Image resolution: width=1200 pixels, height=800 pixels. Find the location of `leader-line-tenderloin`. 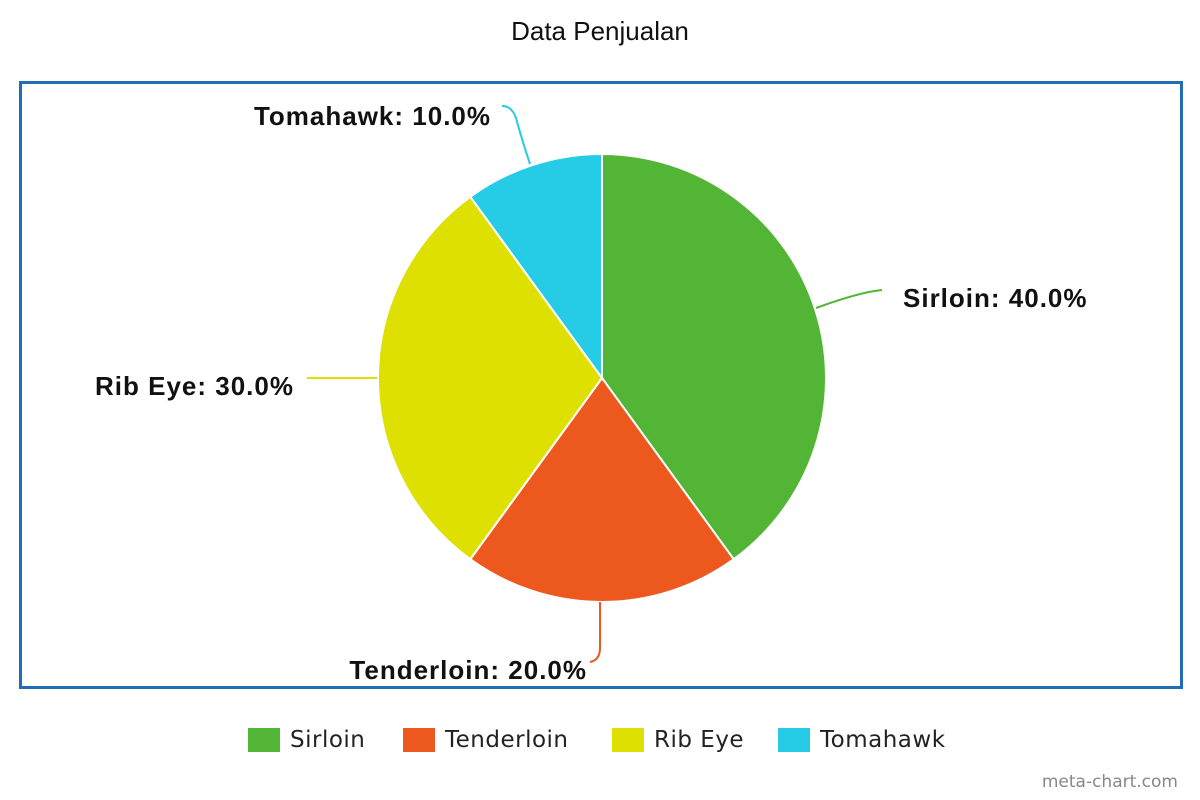

leader-line-tenderloin is located at coordinates (595, 632).